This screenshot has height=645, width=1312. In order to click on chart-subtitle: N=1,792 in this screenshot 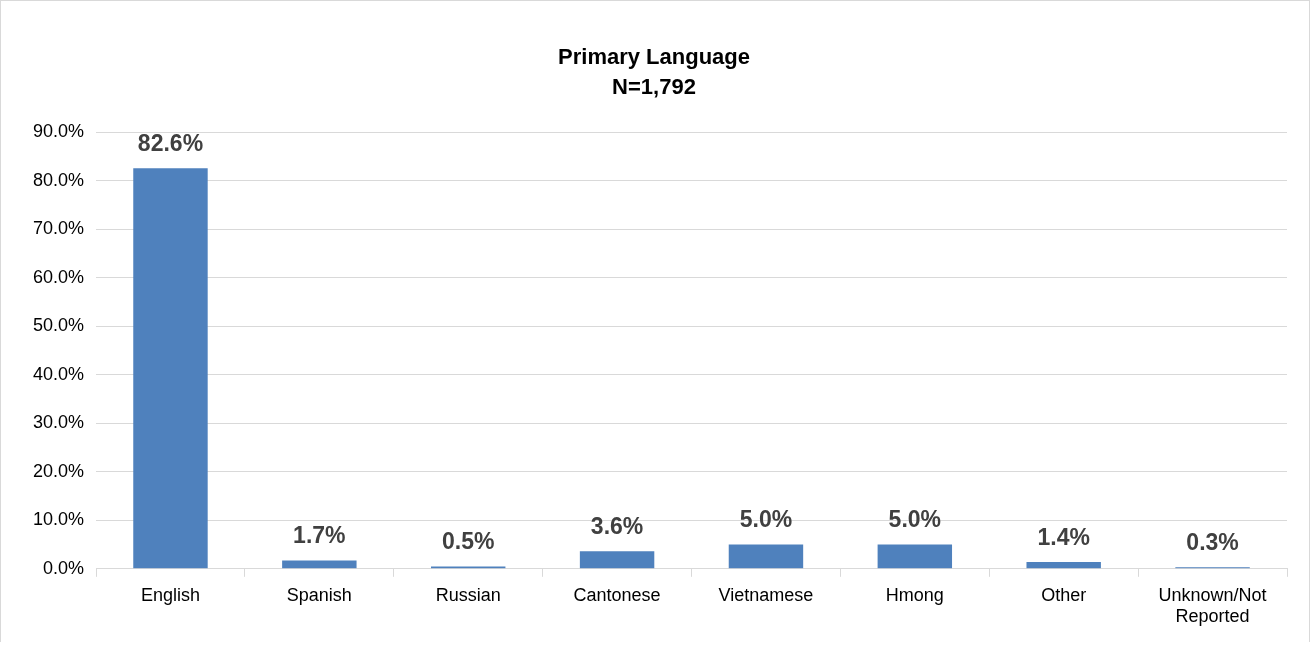, I will do `click(654, 86)`.